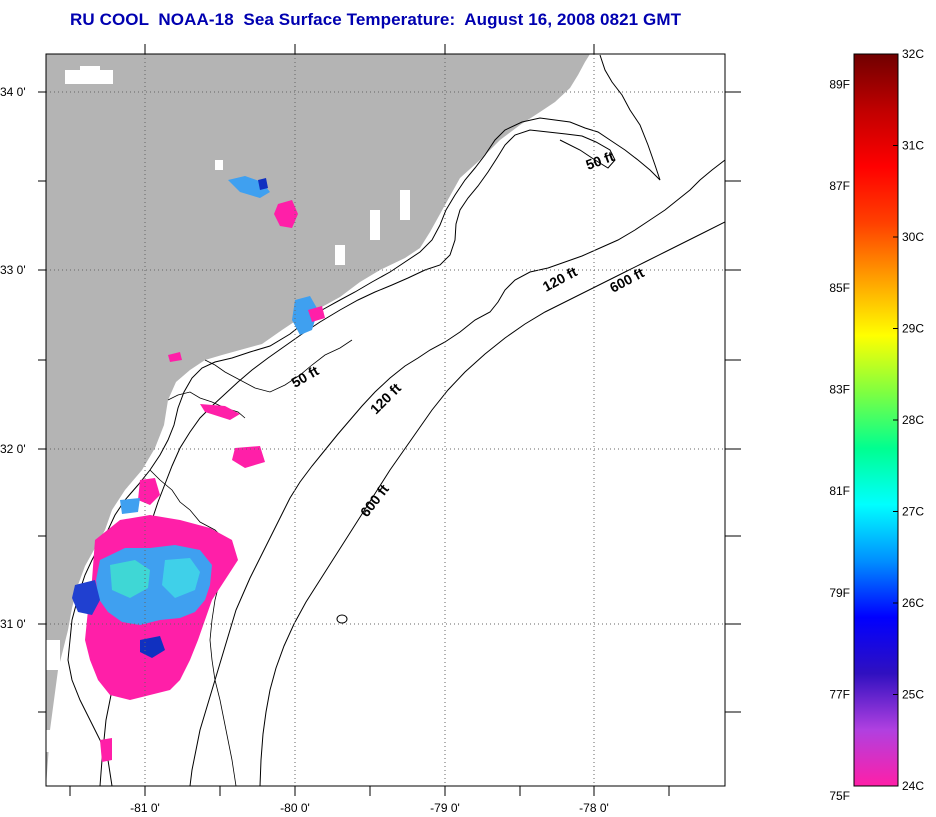 This screenshot has height=817, width=936. What do you see at coordinates (913, 603) in the screenshot?
I see `colorbar-label-celsius: 26C` at bounding box center [913, 603].